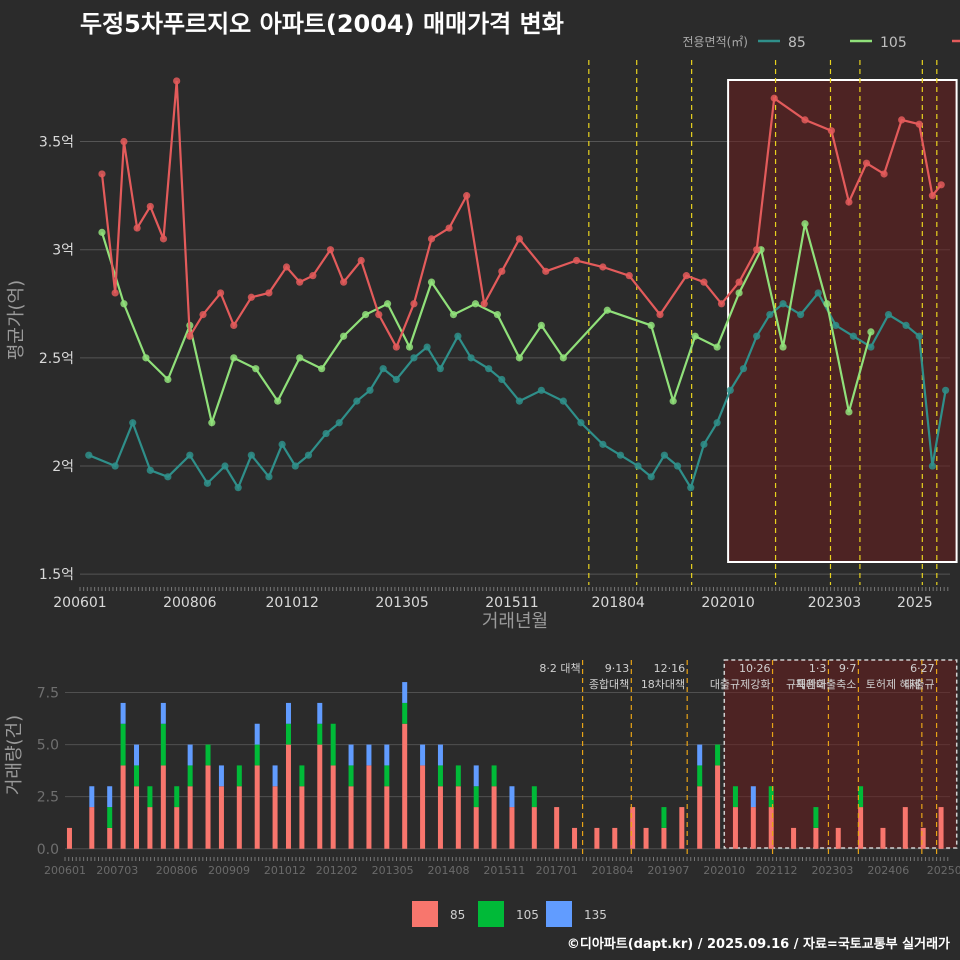  Describe the element at coordinates (527, 915) in the screenshot. I see `volume-legend-label-105: 105` at that location.